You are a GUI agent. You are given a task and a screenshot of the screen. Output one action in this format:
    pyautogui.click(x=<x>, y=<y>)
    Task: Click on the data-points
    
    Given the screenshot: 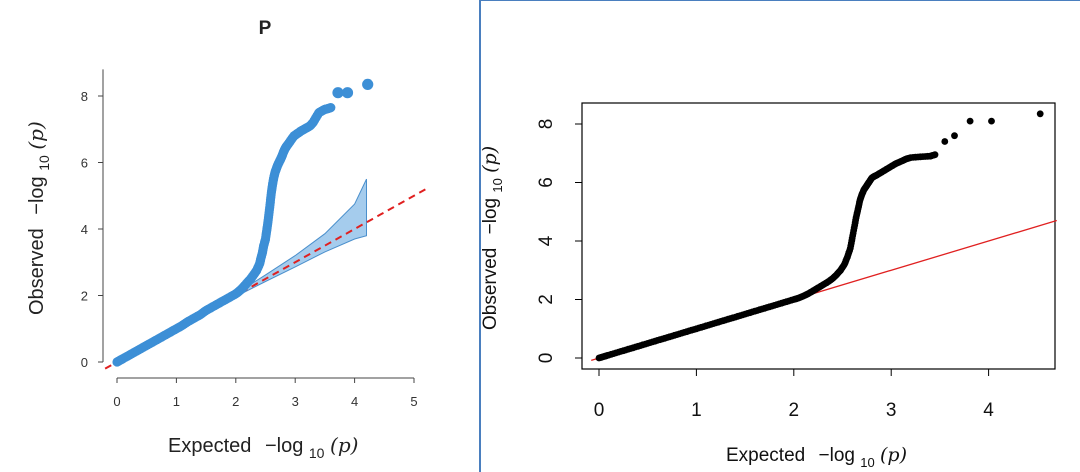 What is the action you would take?
    pyautogui.click(x=243, y=222)
    